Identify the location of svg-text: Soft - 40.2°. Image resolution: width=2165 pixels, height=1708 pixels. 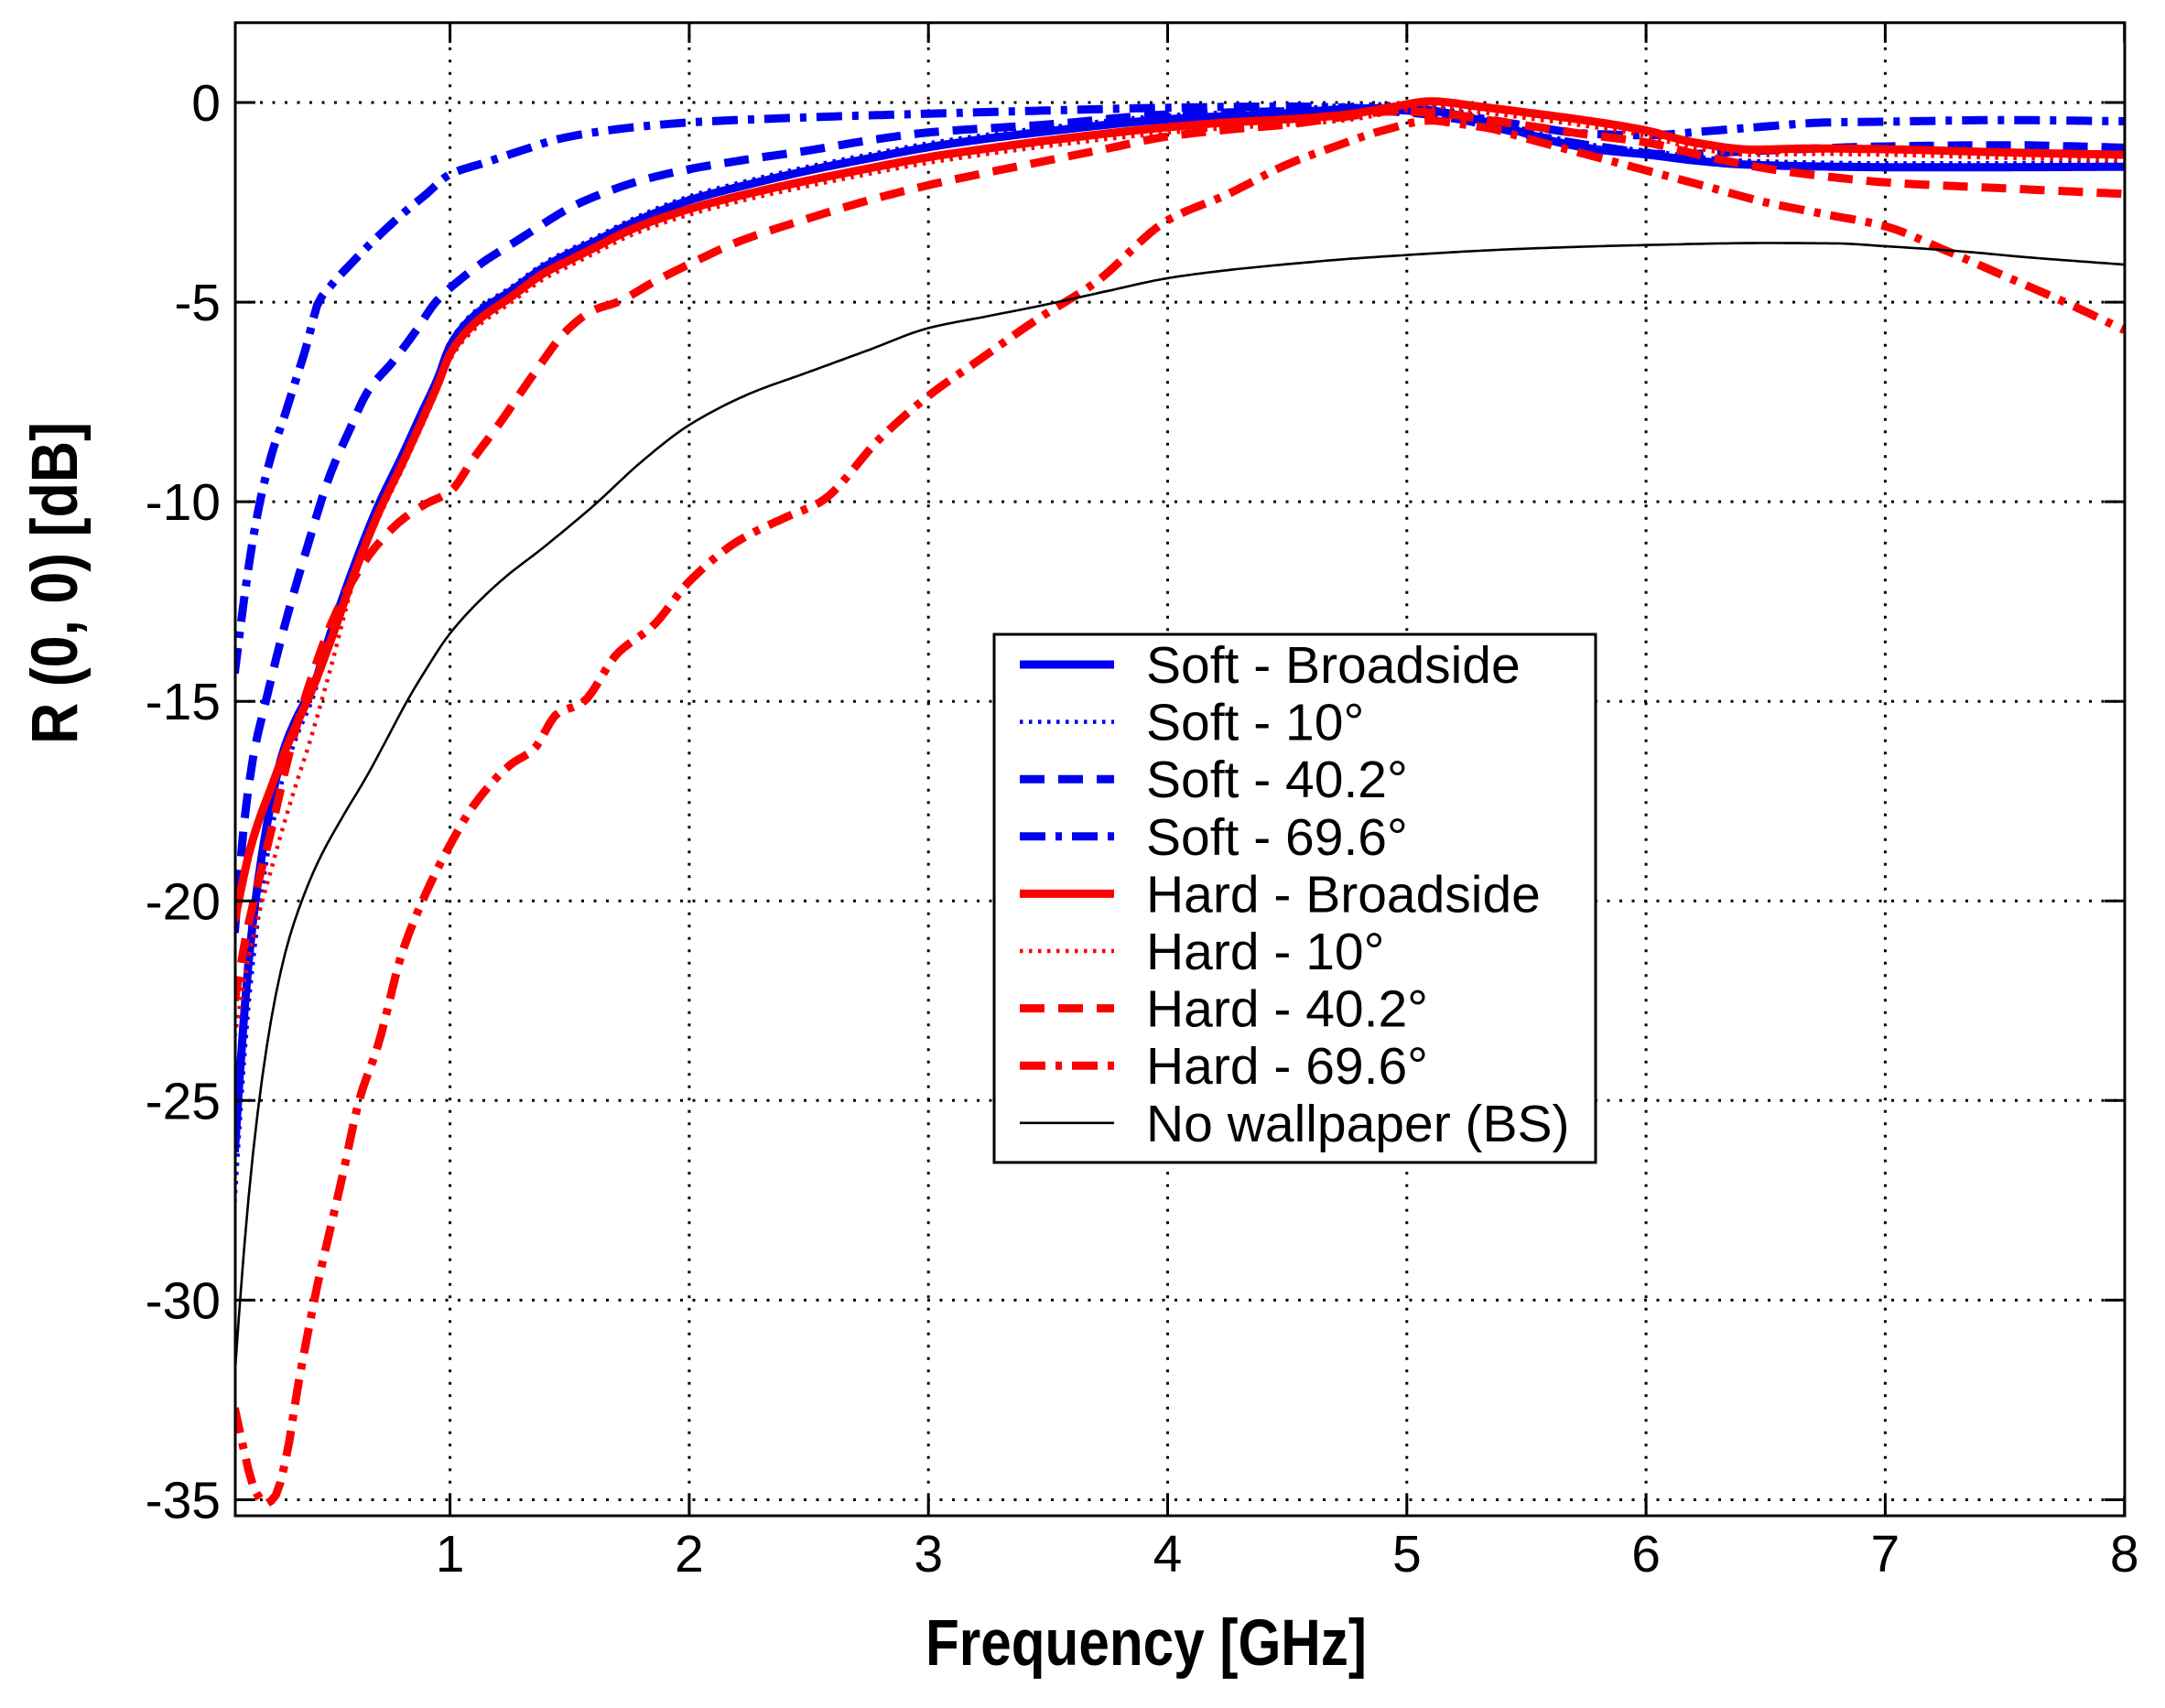
(1277, 780).